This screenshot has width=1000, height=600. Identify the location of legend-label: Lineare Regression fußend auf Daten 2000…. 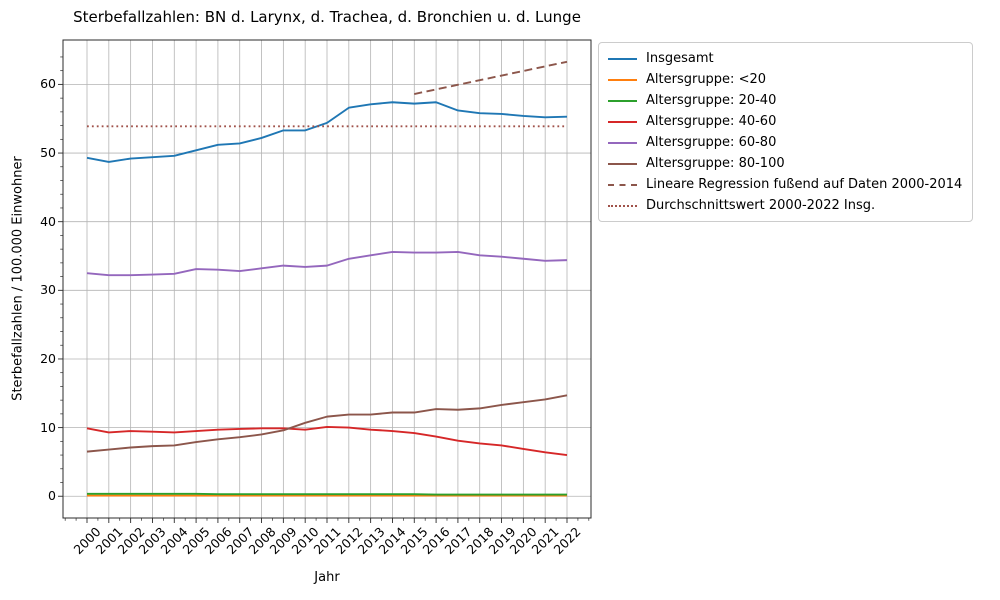
(804, 184).